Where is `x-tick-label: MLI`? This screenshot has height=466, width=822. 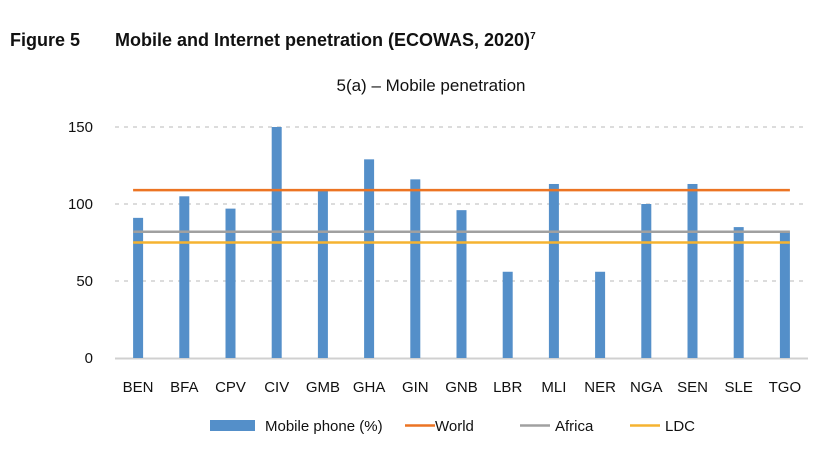
x-tick-label: MLI is located at coordinates (553, 387).